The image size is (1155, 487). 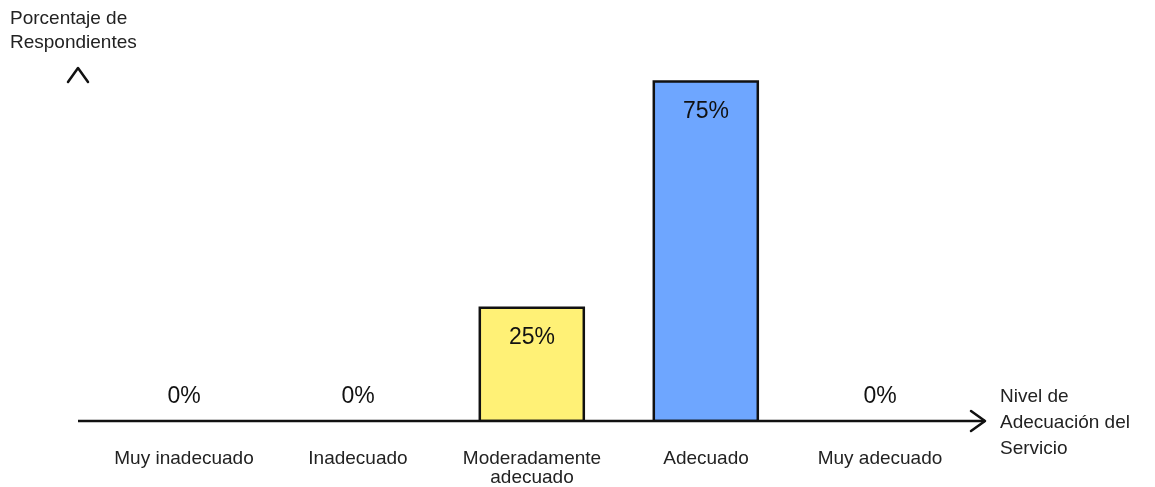 I want to click on x-axis-title: Nivel de Adecuación del Servicio, so click(x=1065, y=422).